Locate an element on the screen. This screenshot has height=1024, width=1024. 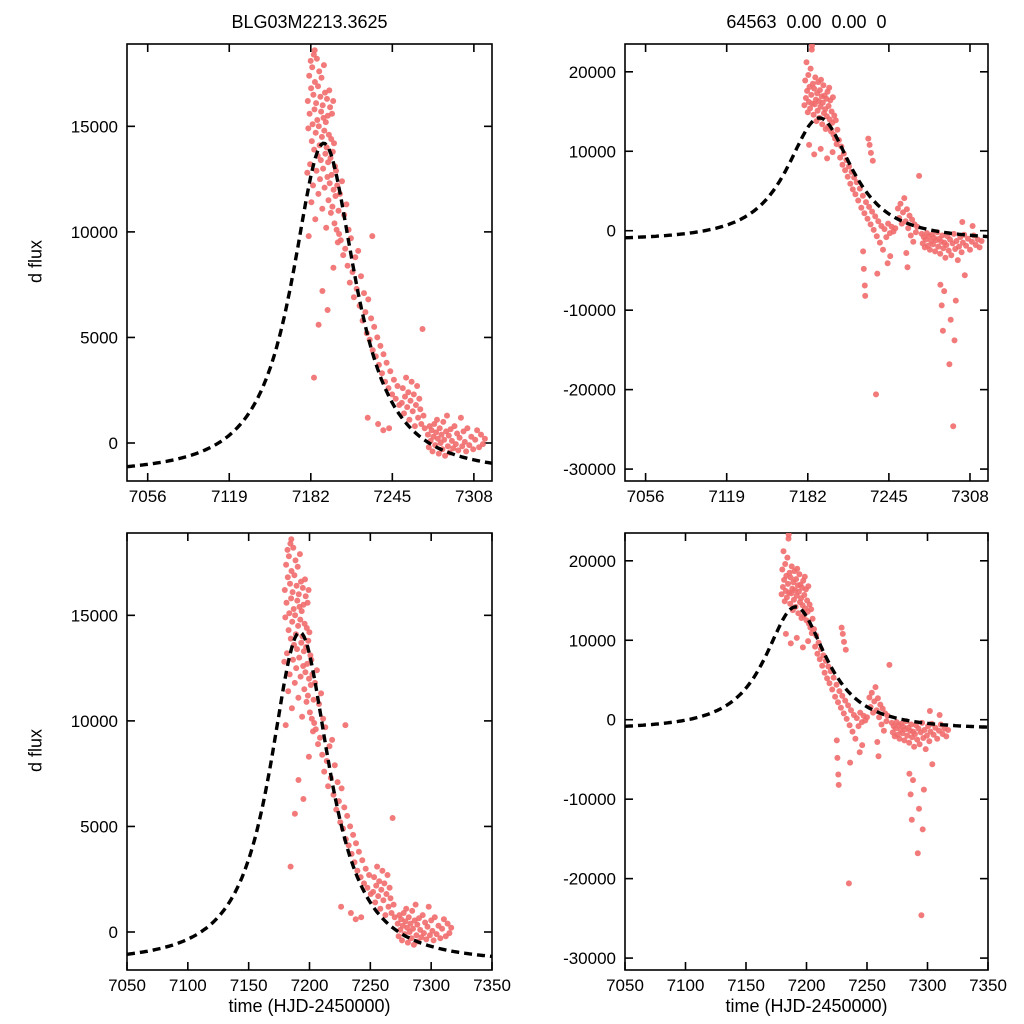
x-axis-label-bottom-left: time (HJD-2450000) is located at coordinates (309, 1006).